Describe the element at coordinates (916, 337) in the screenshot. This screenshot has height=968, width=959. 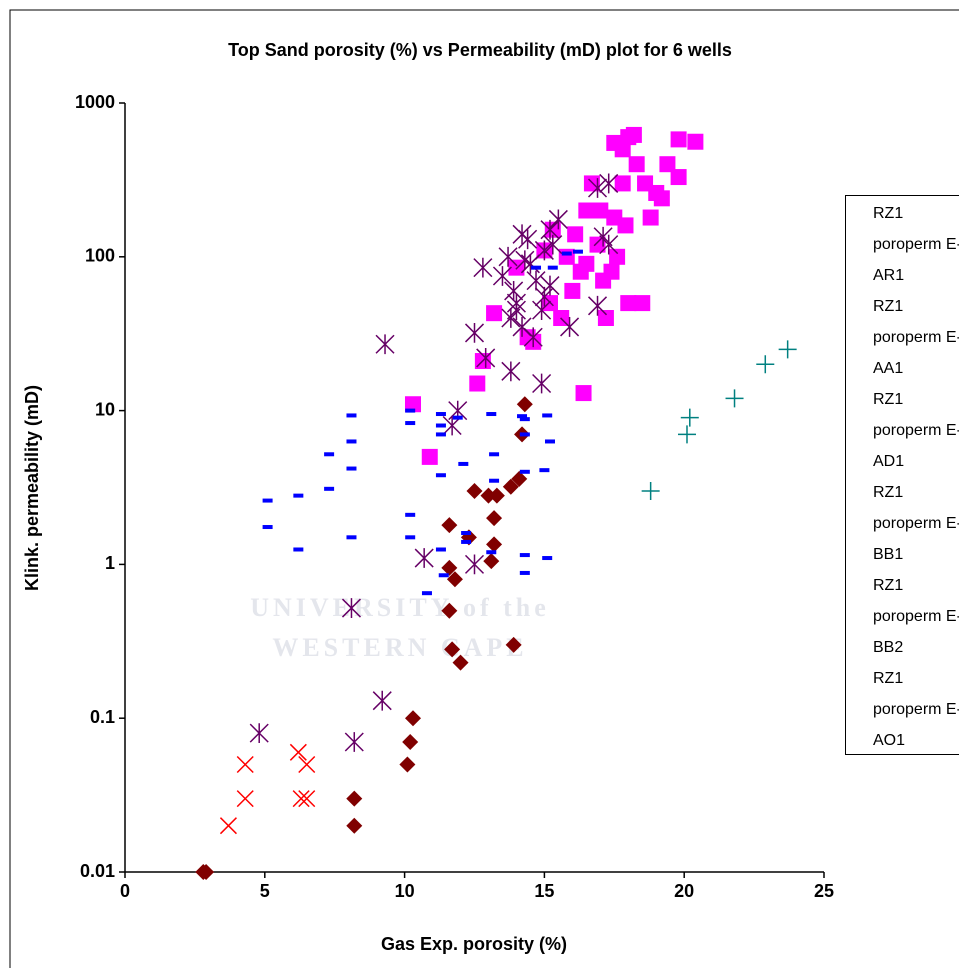
I see `legend-label: RZ1 poroperm E-AA1` at that location.